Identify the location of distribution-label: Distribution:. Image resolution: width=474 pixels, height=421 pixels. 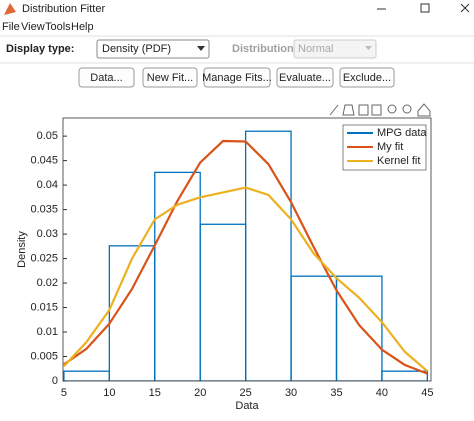
(264, 49).